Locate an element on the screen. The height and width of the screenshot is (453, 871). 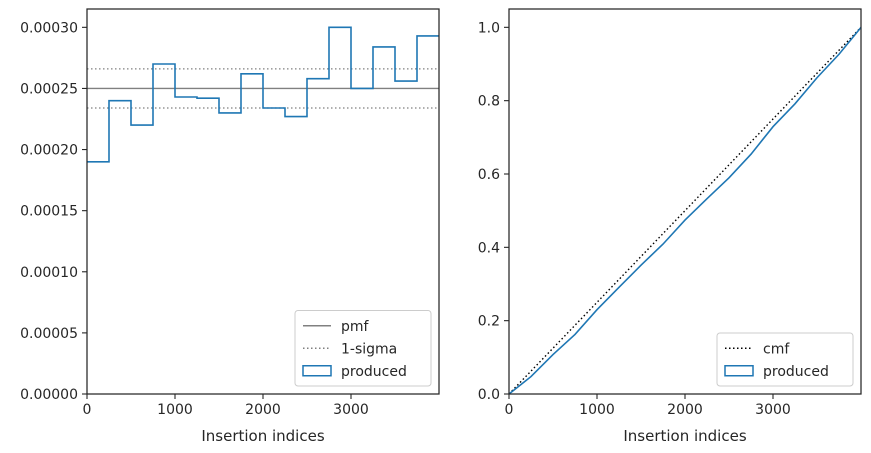
y-tick-label: 0.8 is located at coordinates (489, 102).